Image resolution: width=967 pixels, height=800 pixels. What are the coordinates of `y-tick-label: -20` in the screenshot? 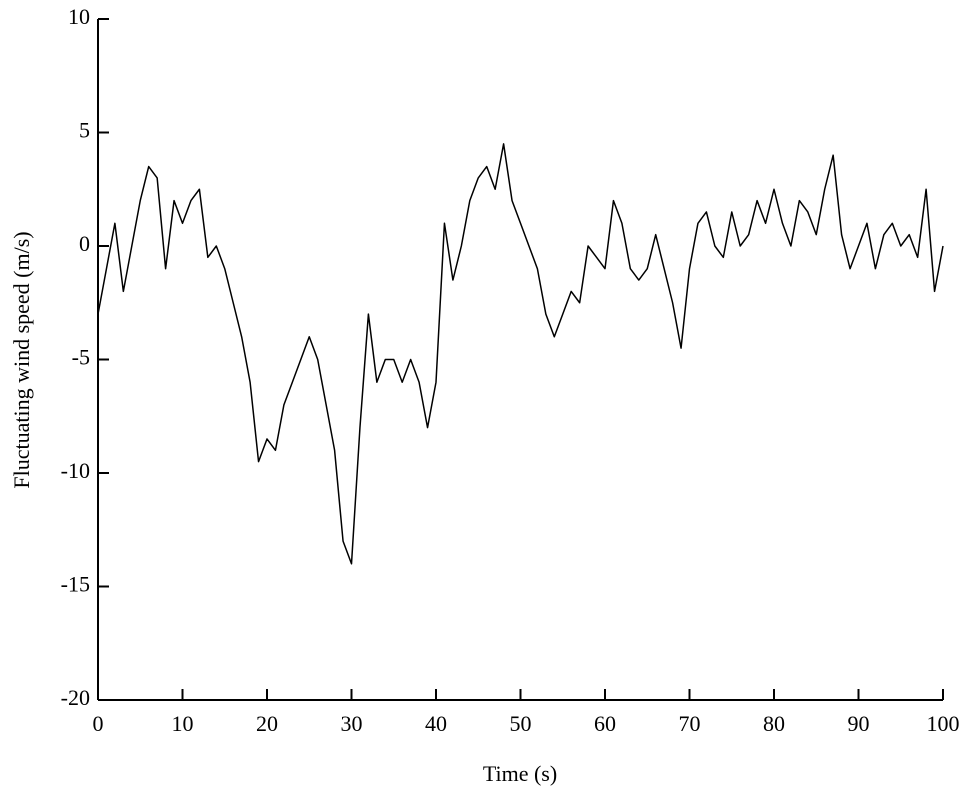 It's located at (75, 697).